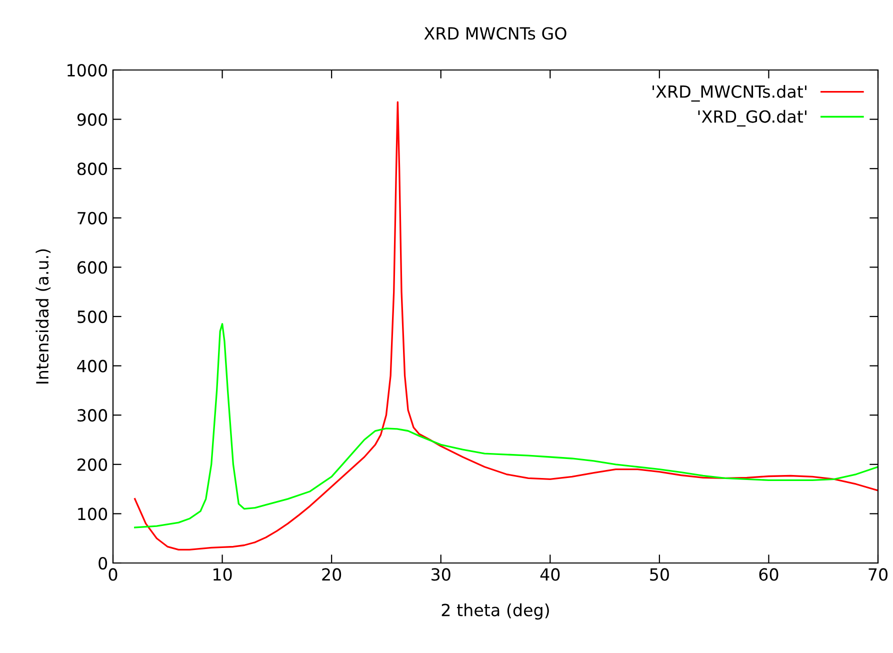 This screenshot has height=653, width=893. What do you see at coordinates (43, 316) in the screenshot?
I see `y-axis-title: Intensidad (a.u.)` at bounding box center [43, 316].